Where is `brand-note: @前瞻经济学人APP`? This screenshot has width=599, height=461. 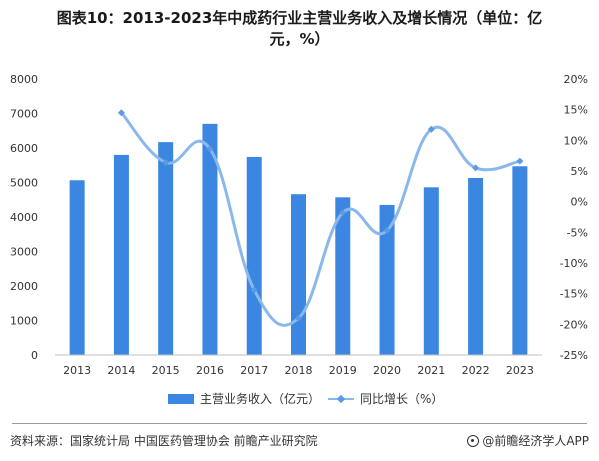
brand-note: @前瞻经济学人APP is located at coordinates (528, 440).